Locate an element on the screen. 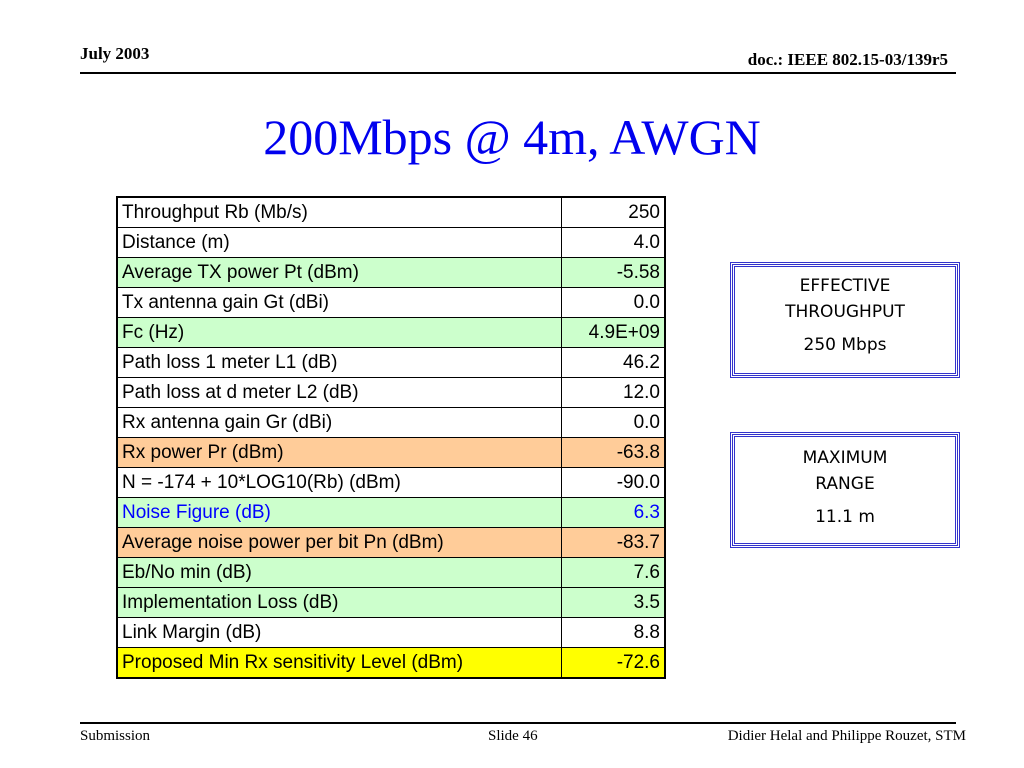  row-label: Rx antenna gain Gr (dBi) is located at coordinates (339, 422).